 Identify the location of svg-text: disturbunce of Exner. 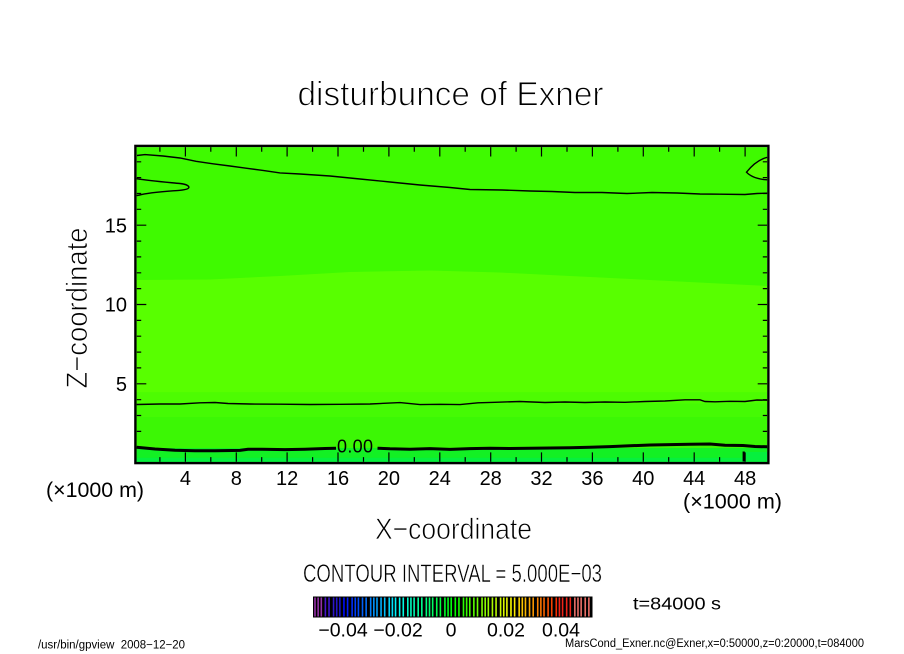
(451, 95).